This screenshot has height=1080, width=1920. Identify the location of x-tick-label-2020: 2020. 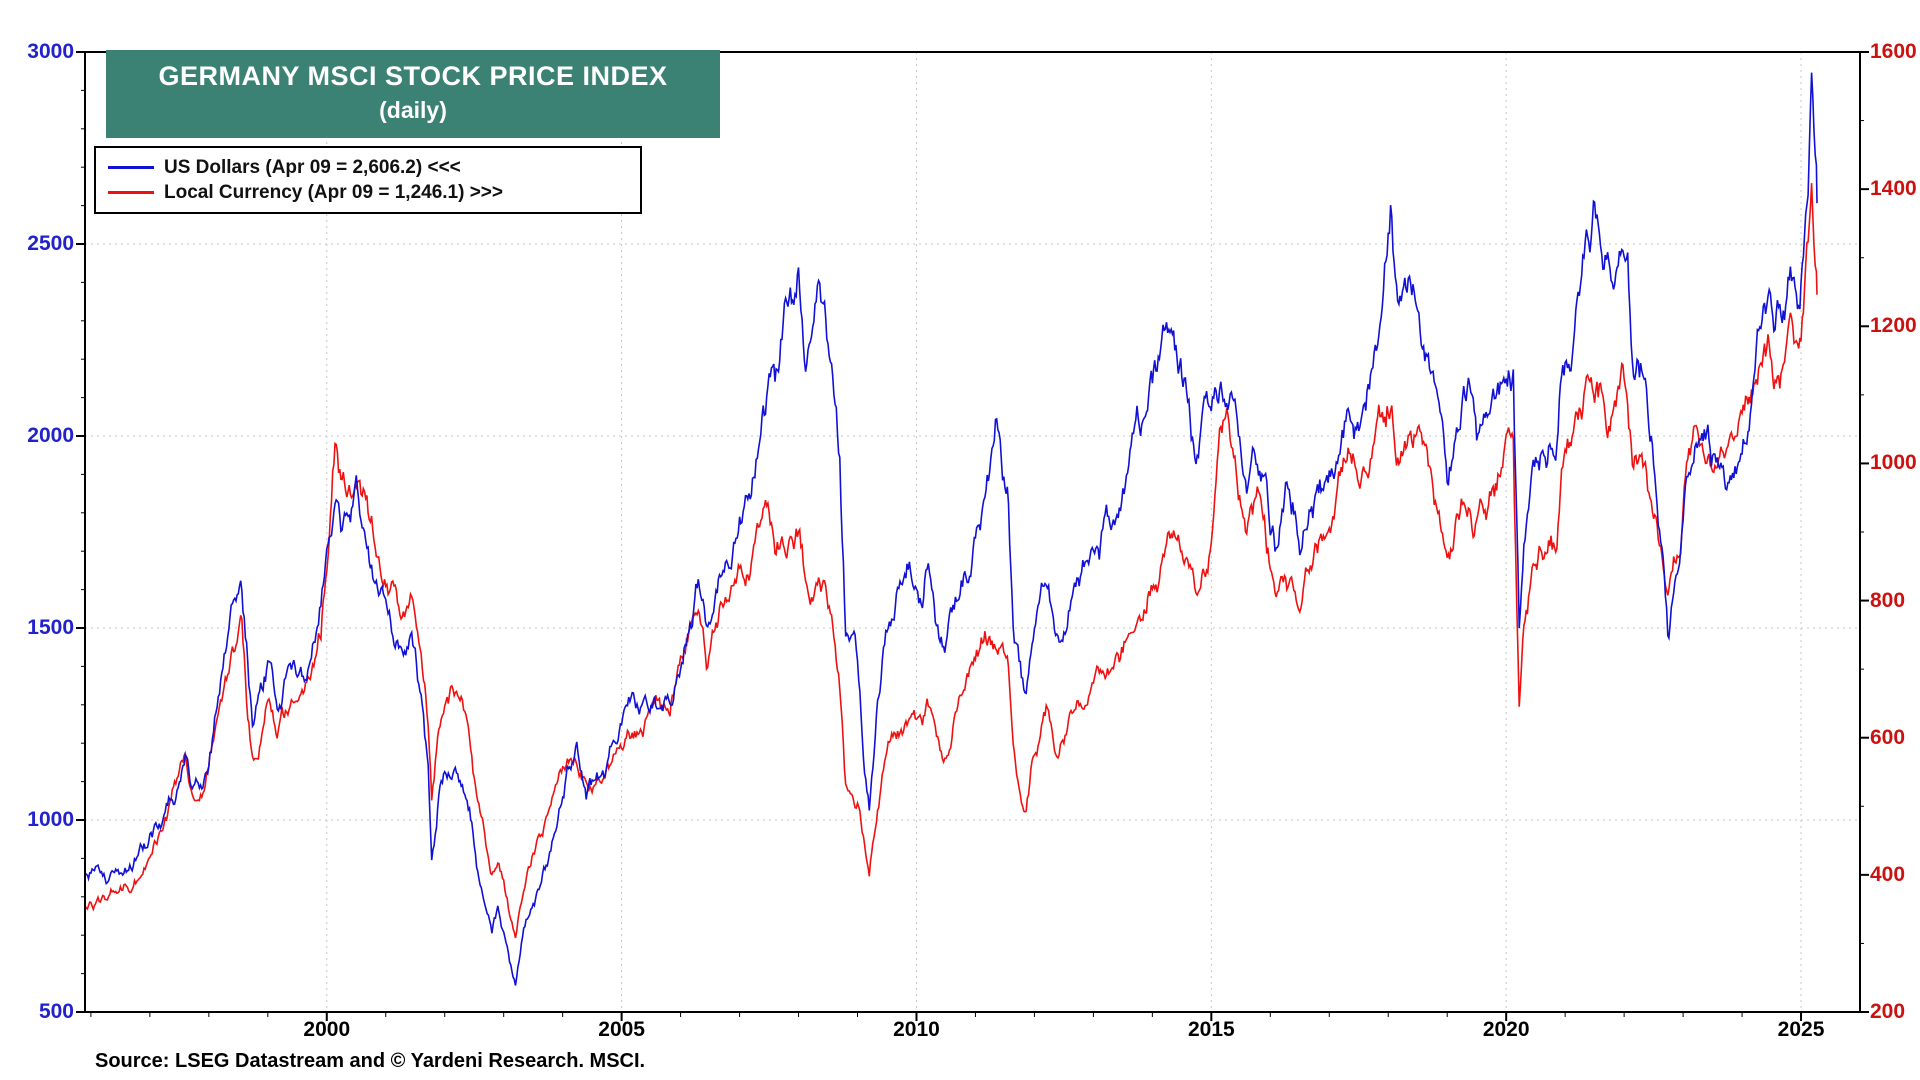
(1506, 1029).